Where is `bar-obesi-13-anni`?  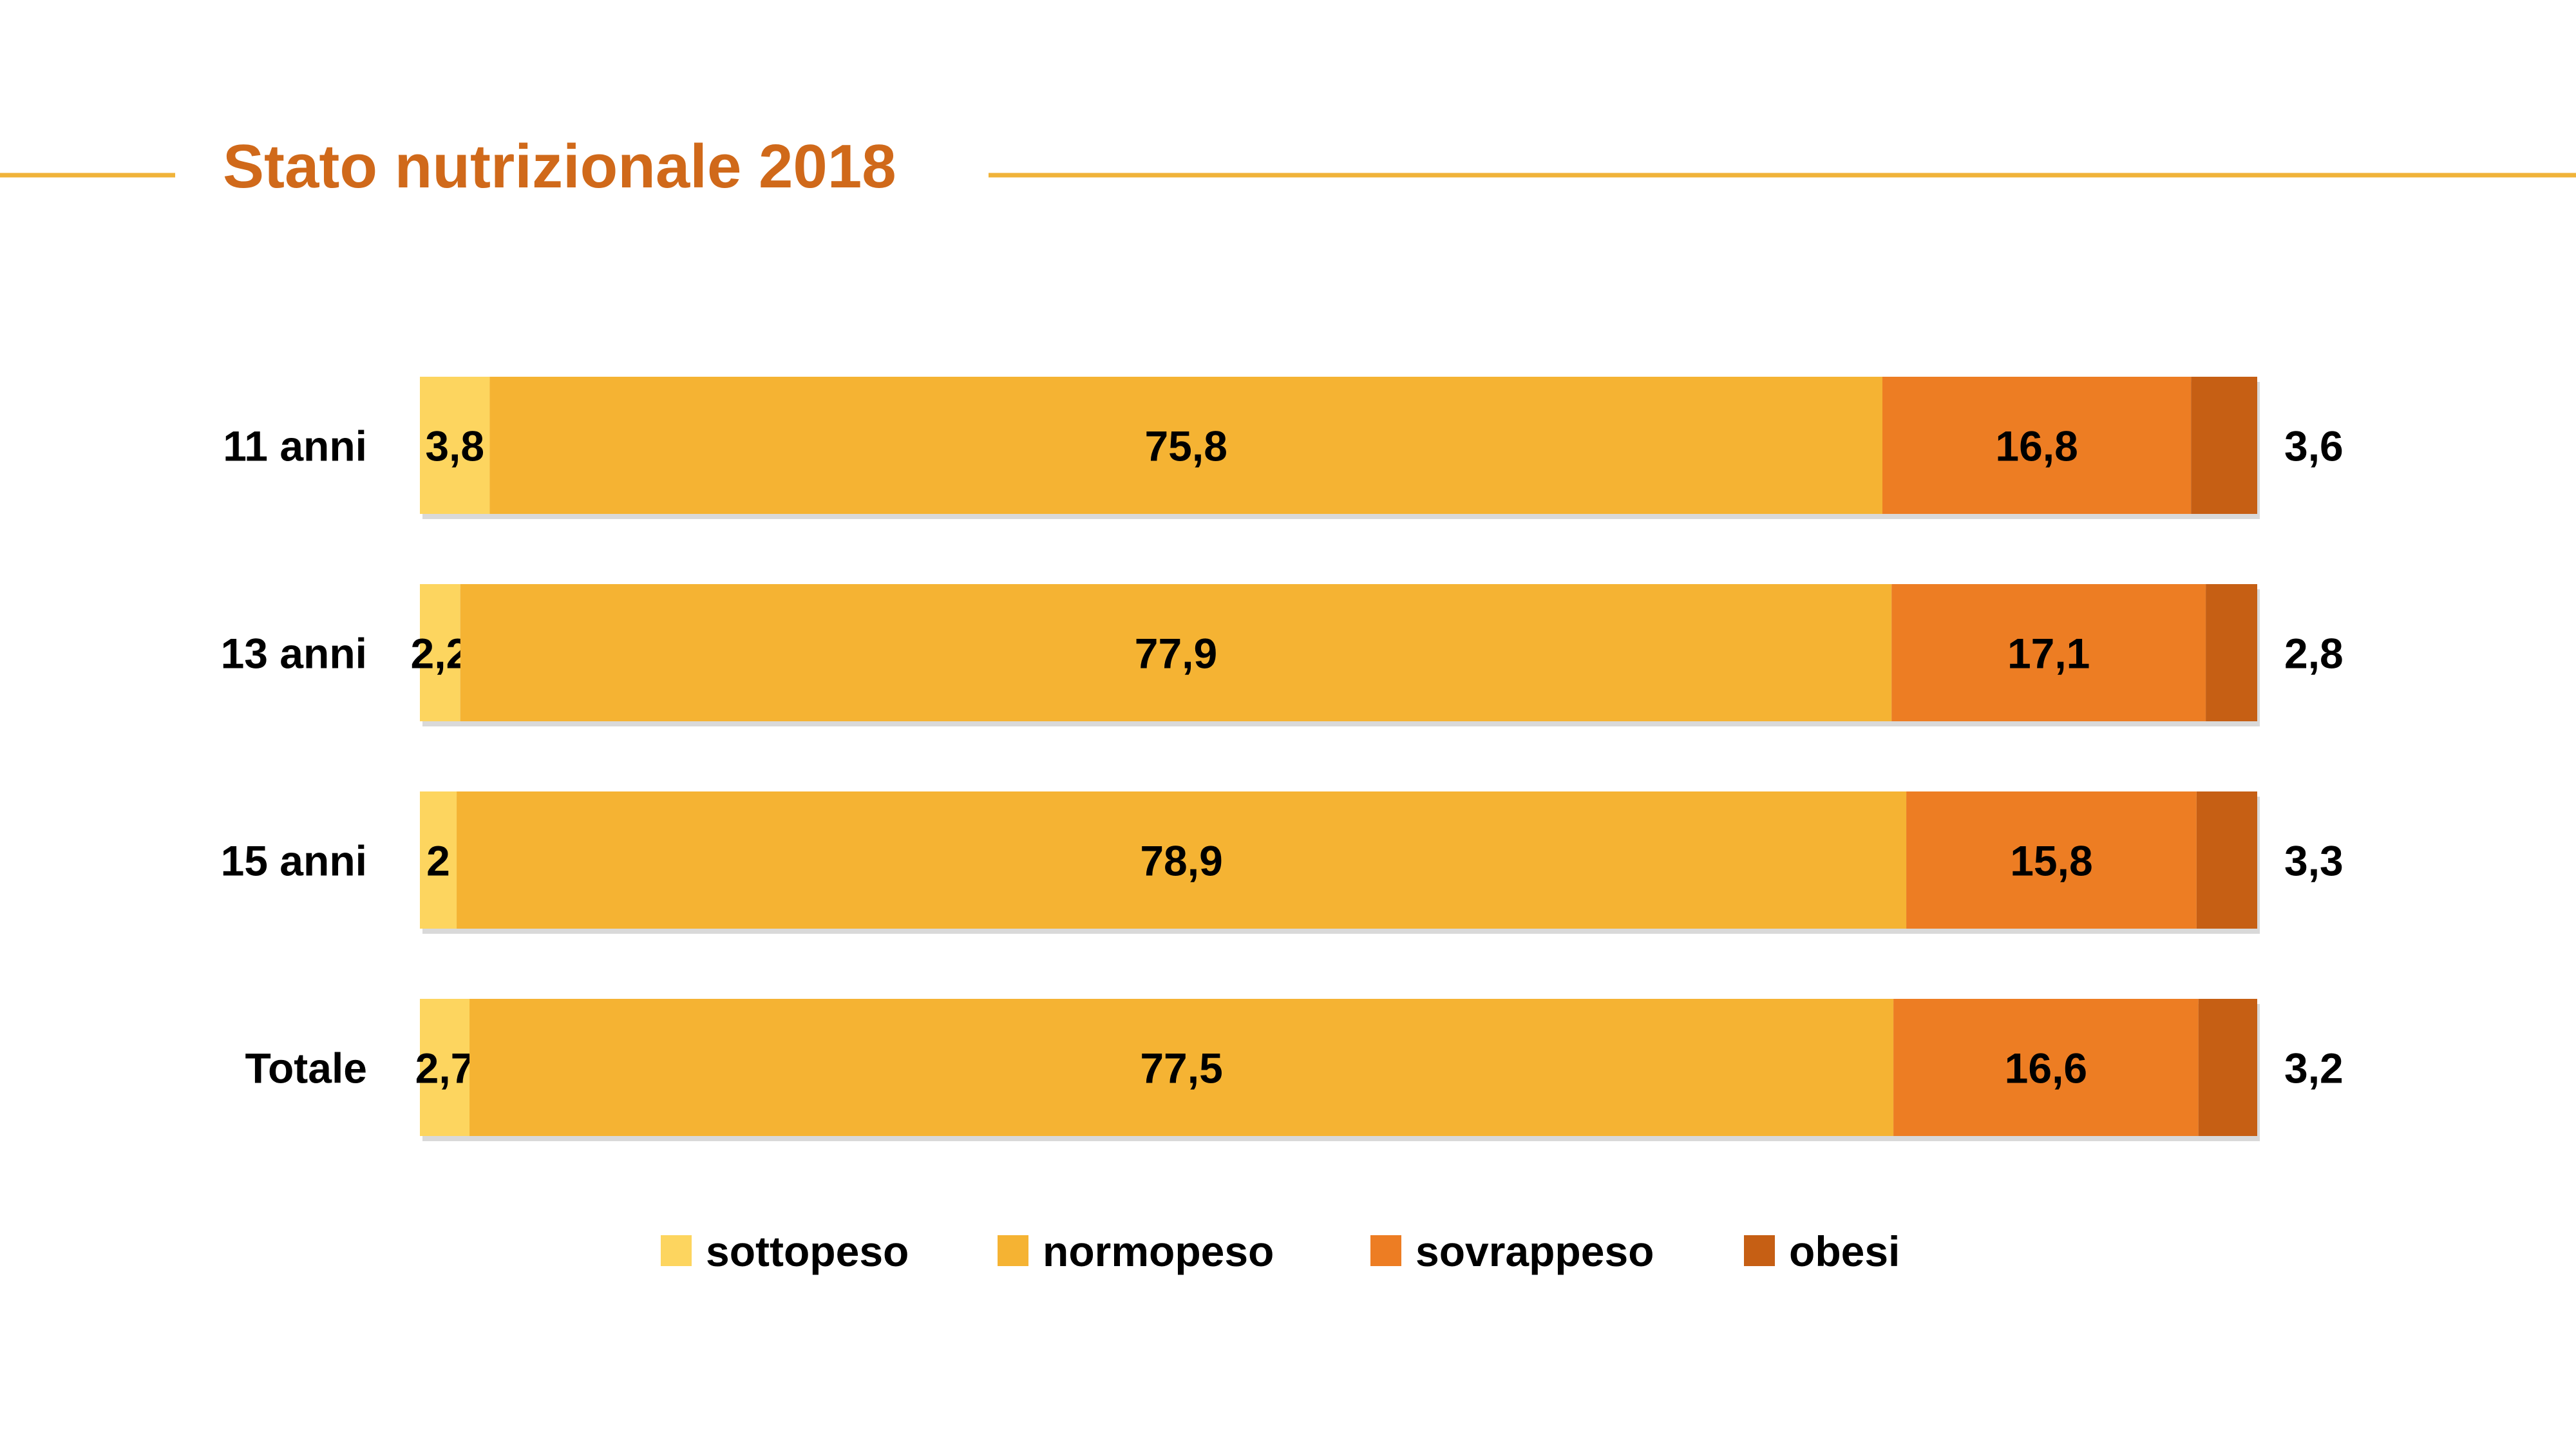 bar-obesi-13-anni is located at coordinates (2231, 652).